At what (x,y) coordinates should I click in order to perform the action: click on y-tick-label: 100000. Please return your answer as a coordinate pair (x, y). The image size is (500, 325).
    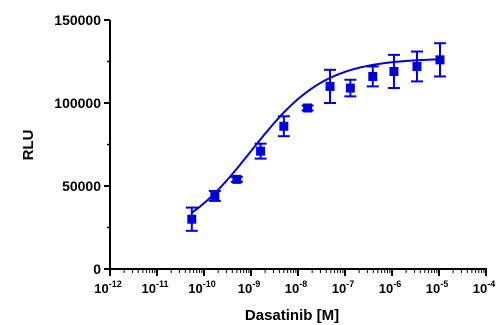
    Looking at the image, I should click on (77, 103).